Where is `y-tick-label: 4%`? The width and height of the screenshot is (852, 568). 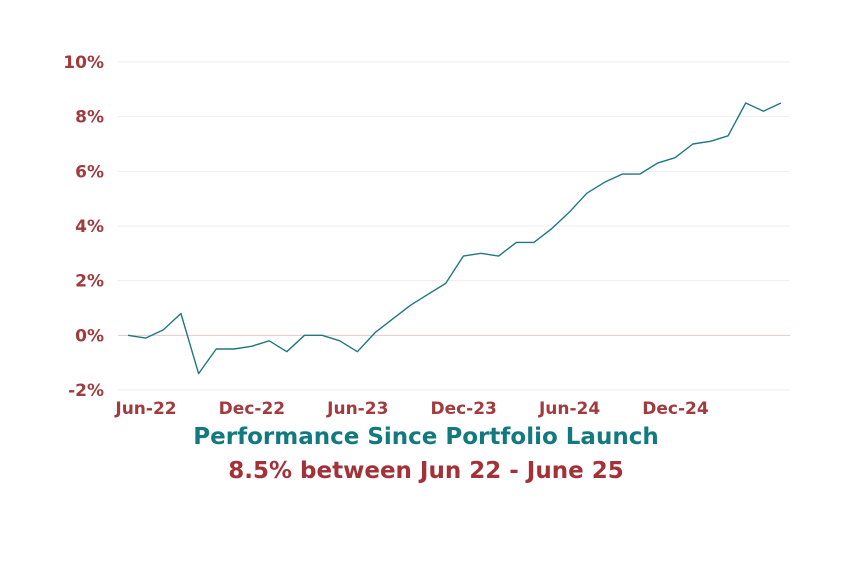 y-tick-label: 4% is located at coordinates (89, 227).